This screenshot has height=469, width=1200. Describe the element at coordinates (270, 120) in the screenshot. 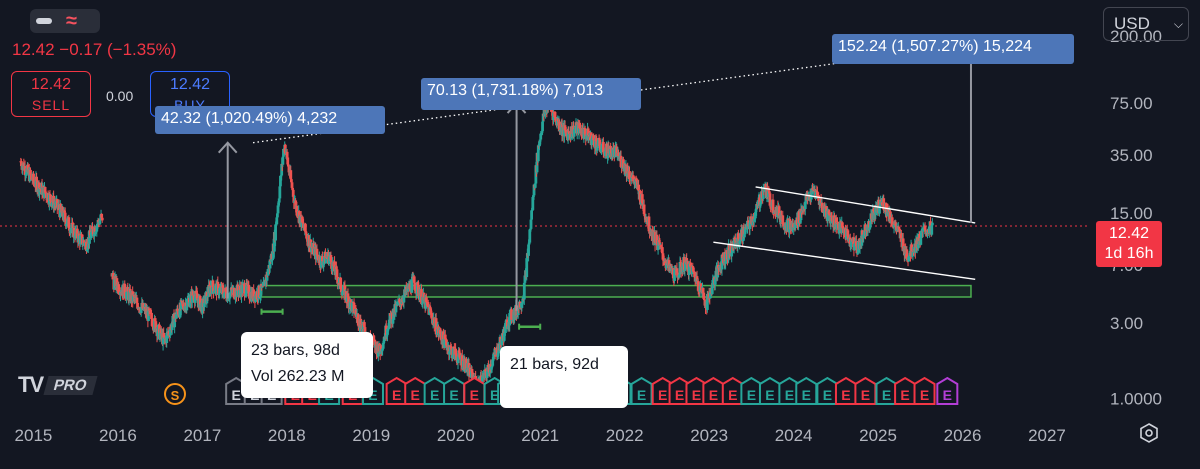

I see `measure-label-1: 42.32 (1,020.49%) 4,232` at that location.